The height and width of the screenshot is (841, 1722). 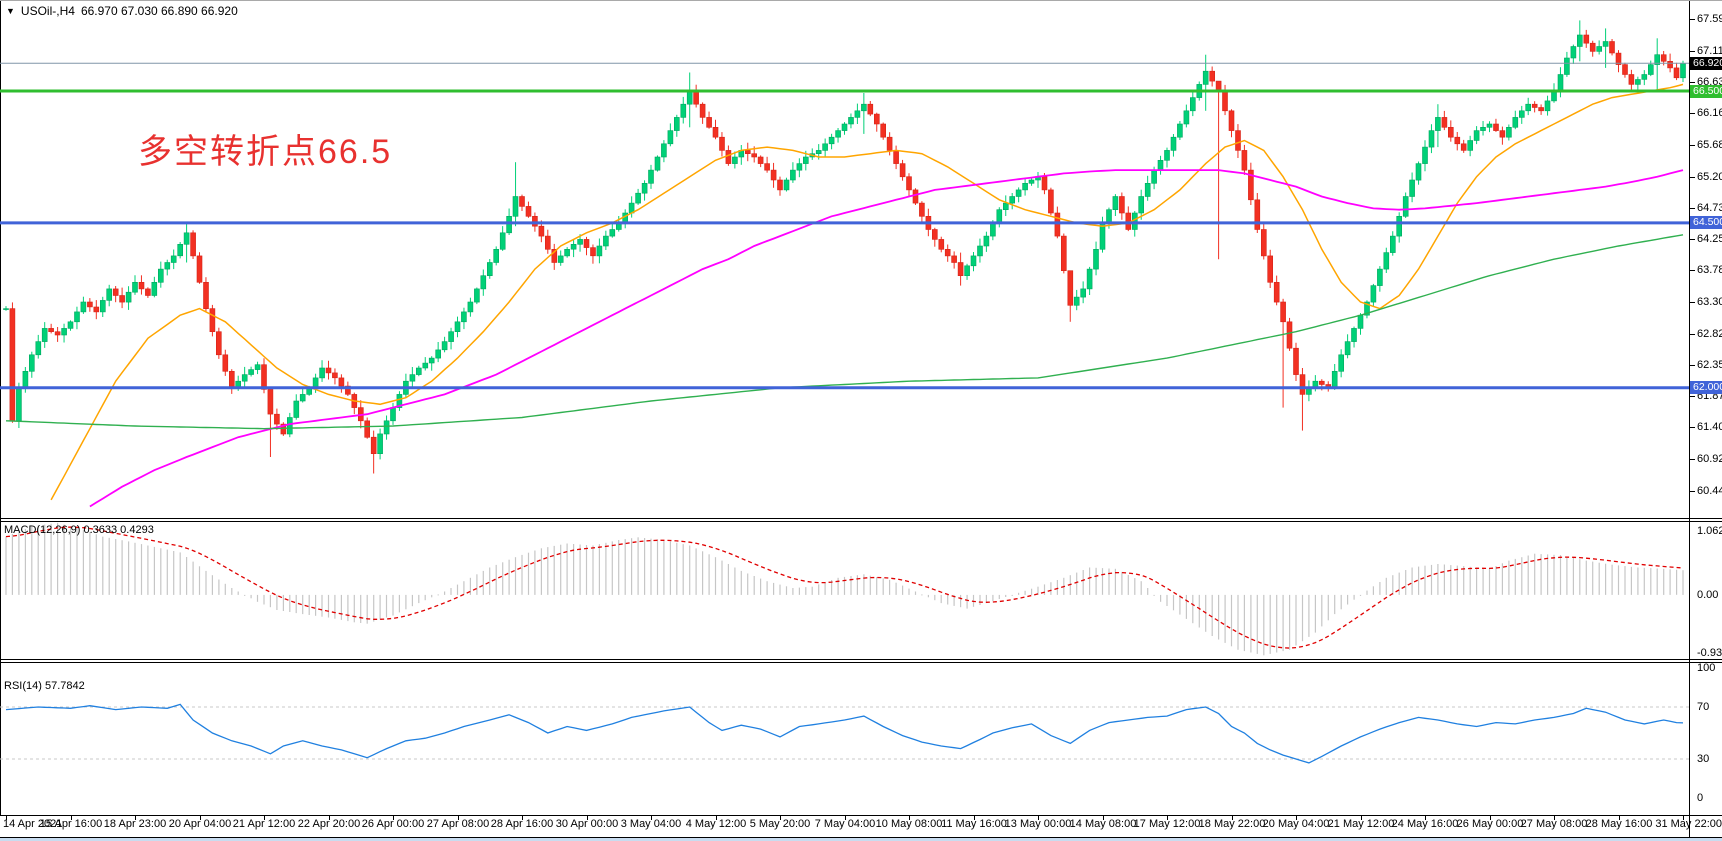 What do you see at coordinates (1554, 824) in the screenshot?
I see `time-tick-label: 27 May 08:00` at bounding box center [1554, 824].